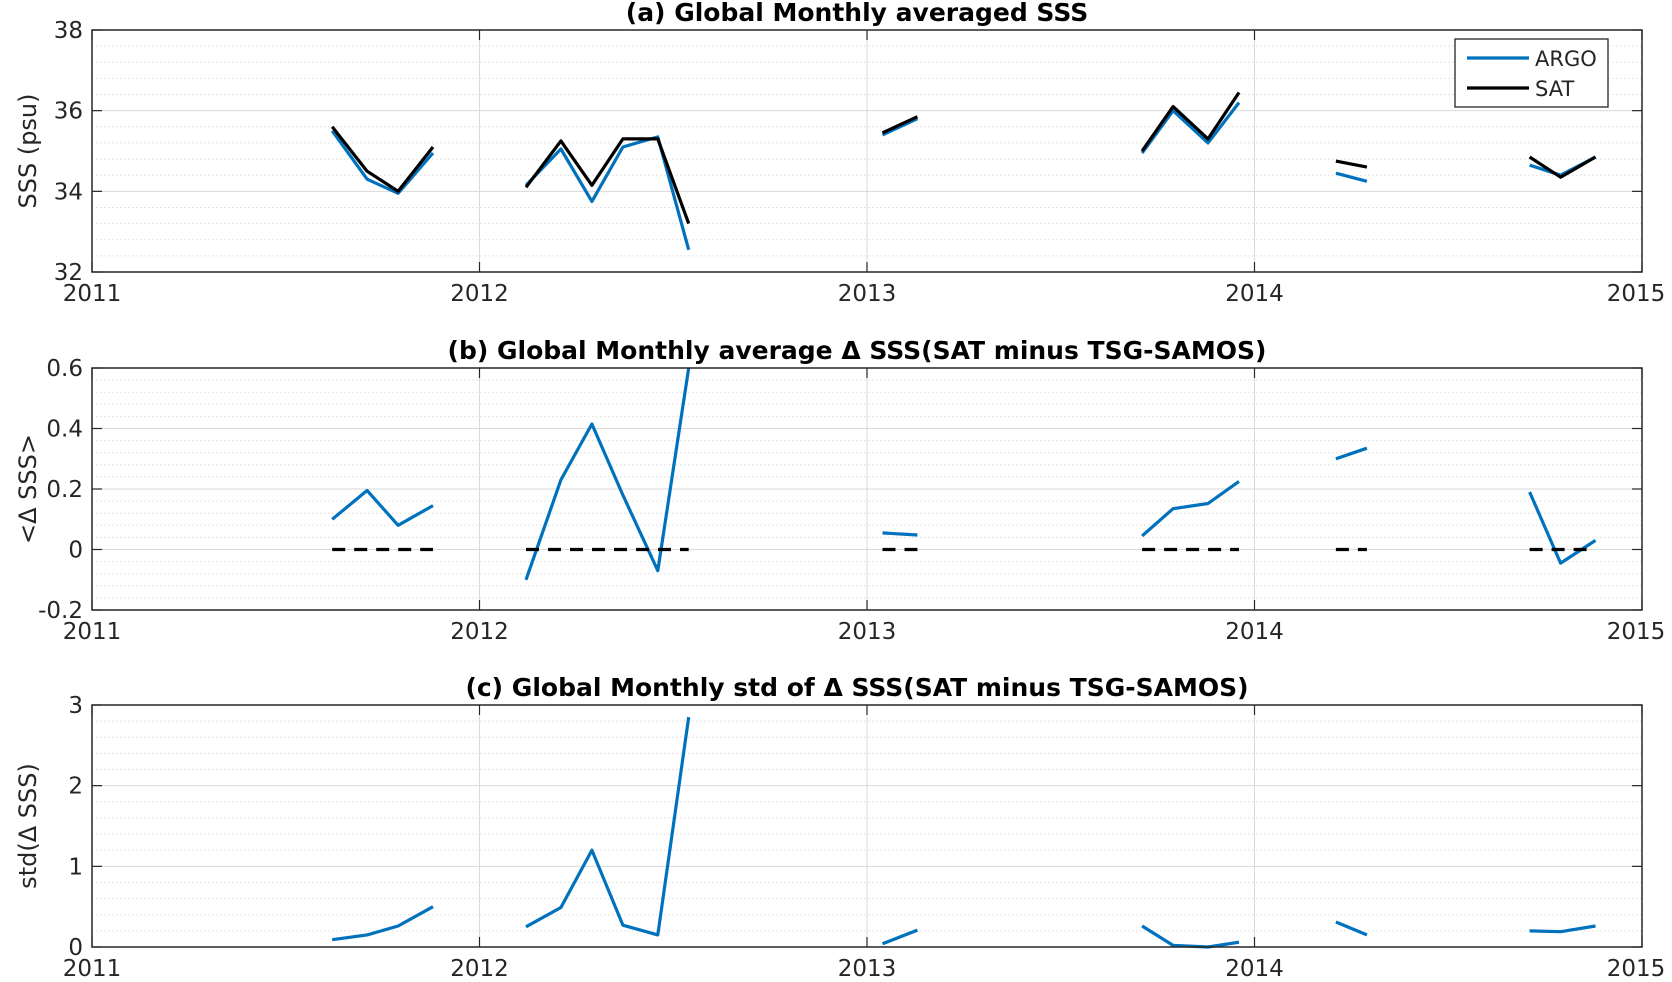  What do you see at coordinates (1566, 59) in the screenshot?
I see `legend-label: ARGO` at bounding box center [1566, 59].